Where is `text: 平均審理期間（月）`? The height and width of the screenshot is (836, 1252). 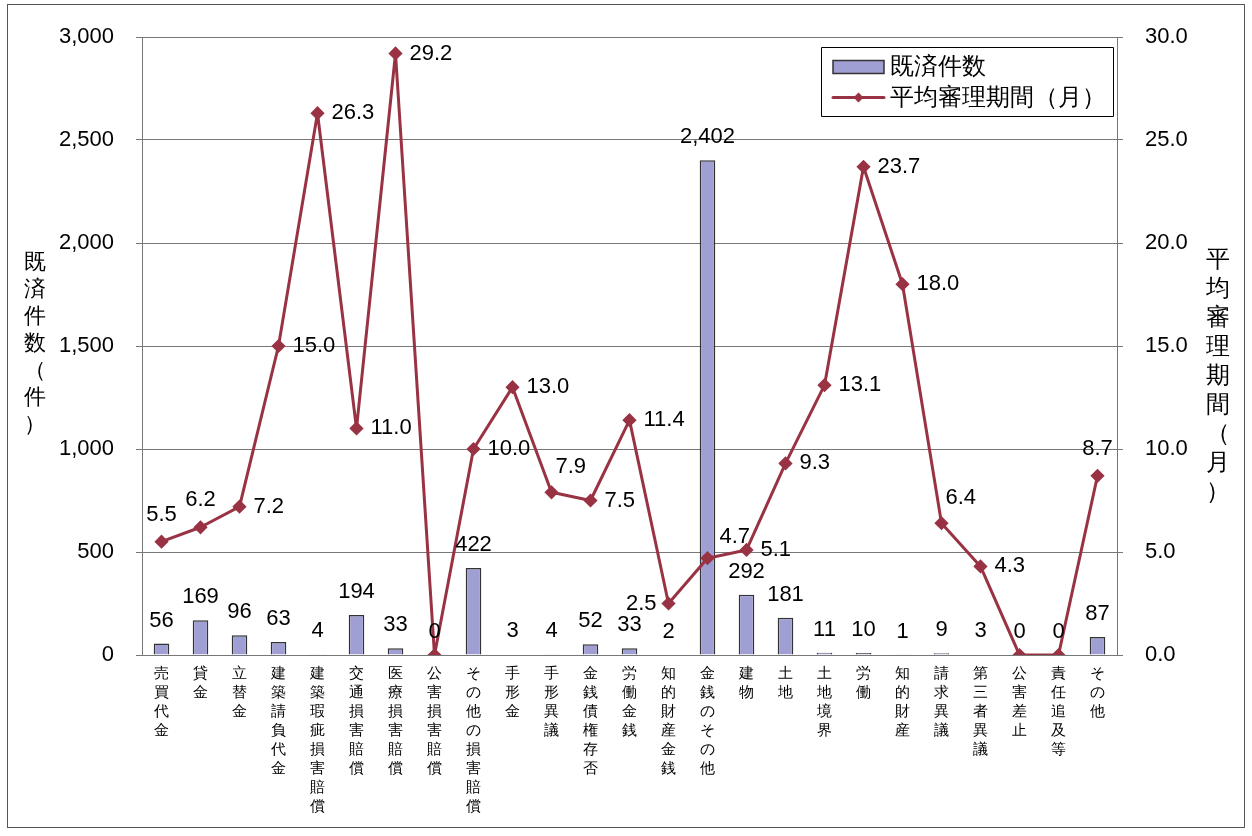 text: 平均審理期間（月） is located at coordinates (1218, 375).